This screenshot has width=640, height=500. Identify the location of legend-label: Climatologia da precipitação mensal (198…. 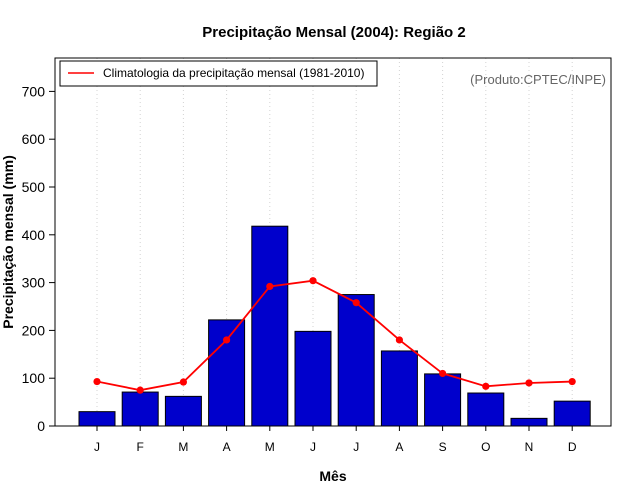
(233, 73).